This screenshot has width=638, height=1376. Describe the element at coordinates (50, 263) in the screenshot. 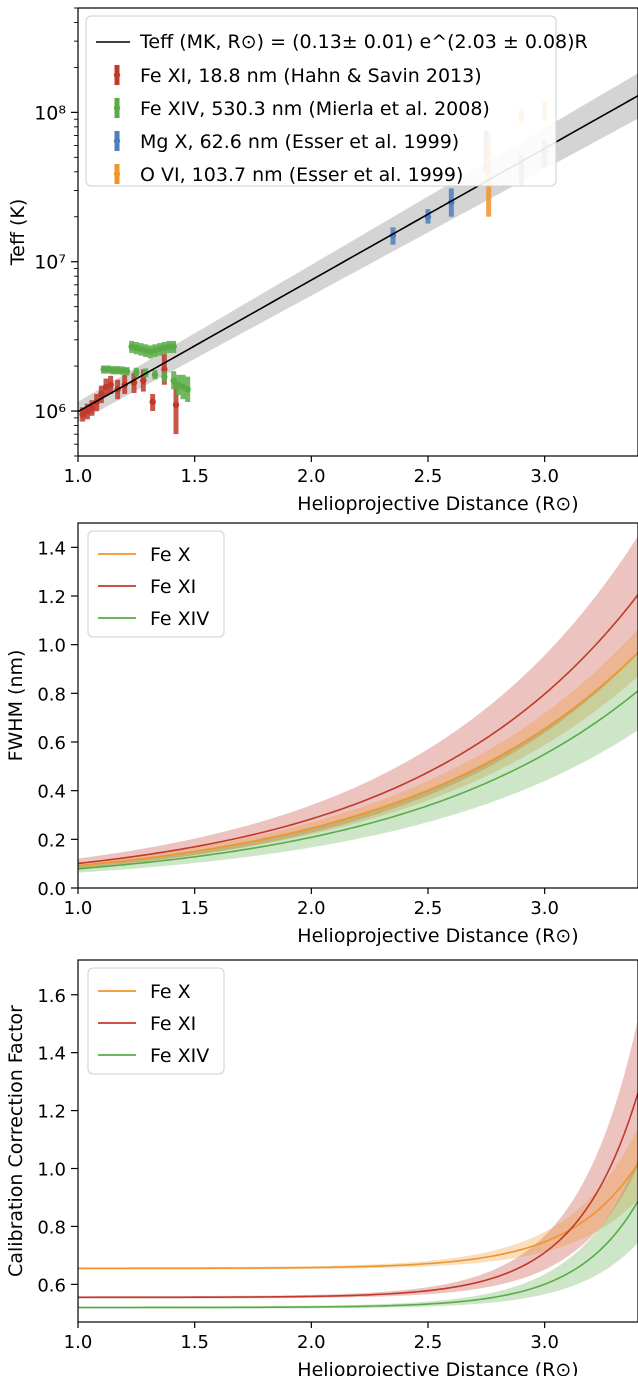

I see `y-tick-label: 10⁷` at that location.